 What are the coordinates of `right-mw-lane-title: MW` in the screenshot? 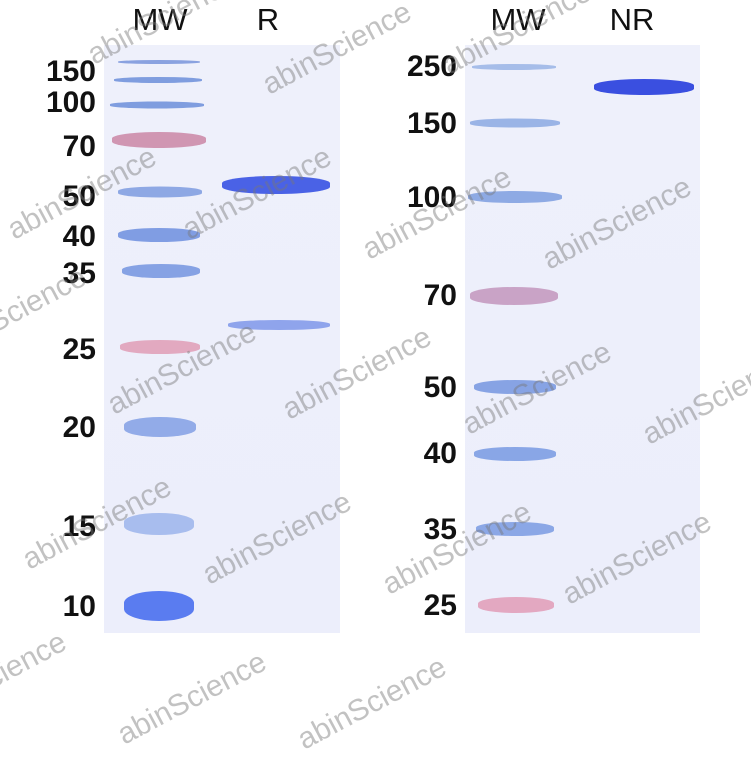 It's located at (518, 19).